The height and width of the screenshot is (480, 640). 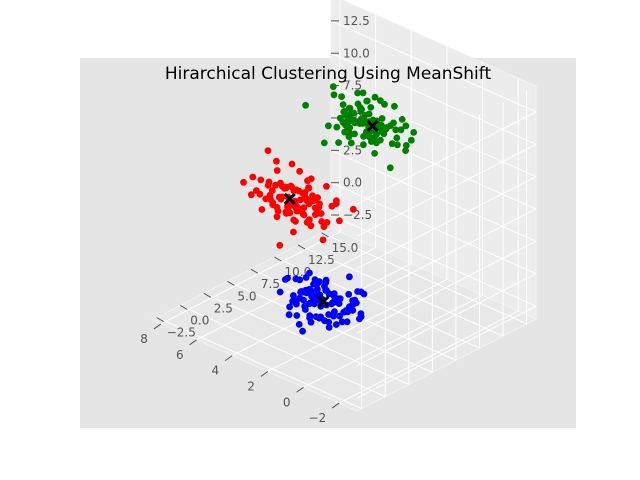 What do you see at coordinates (246, 296) in the screenshot?
I see `y-tick-label: 5.0` at bounding box center [246, 296].